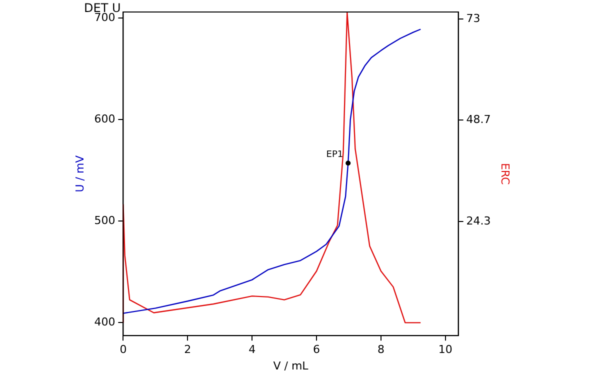 The image size is (600, 373). I want to click on y2-tick-label: 73, so click(473, 18).